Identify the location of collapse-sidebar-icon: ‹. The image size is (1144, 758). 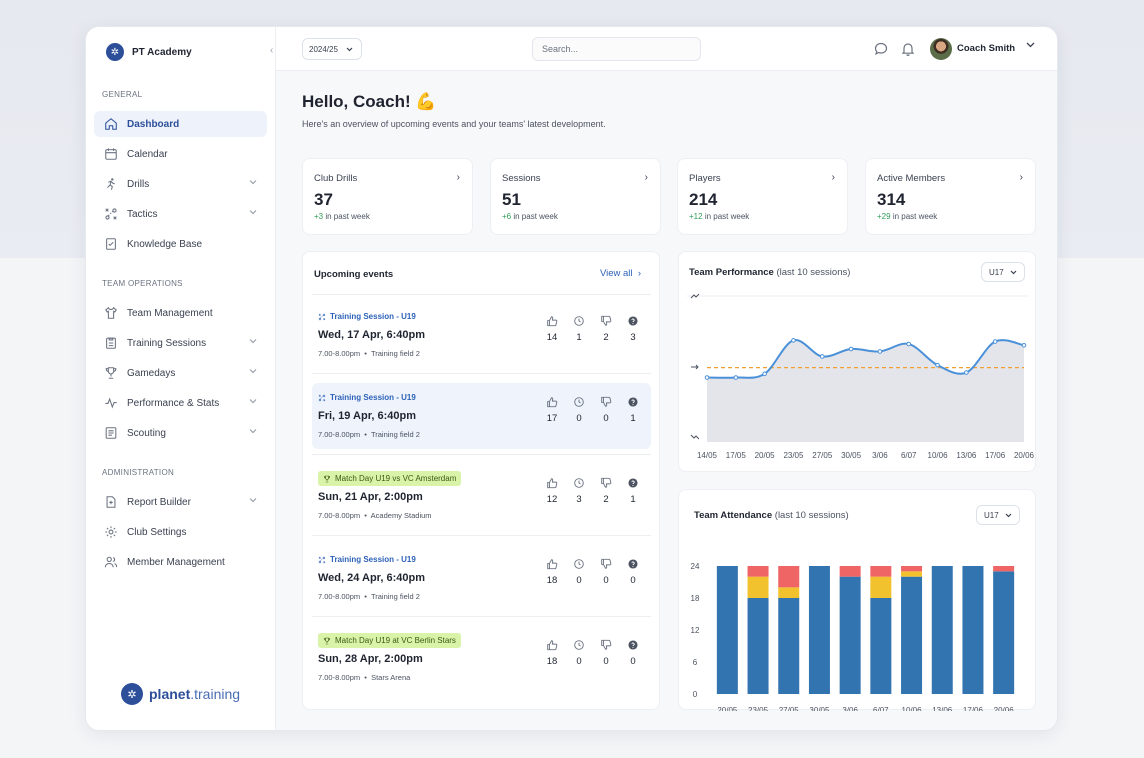
(272, 50).